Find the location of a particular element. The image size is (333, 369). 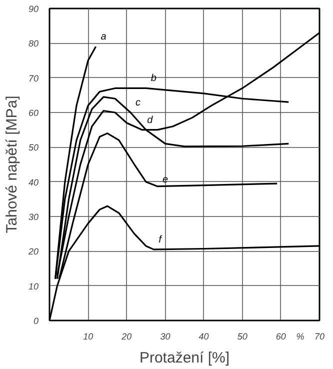

x-tick-label: 40 is located at coordinates (203, 337).